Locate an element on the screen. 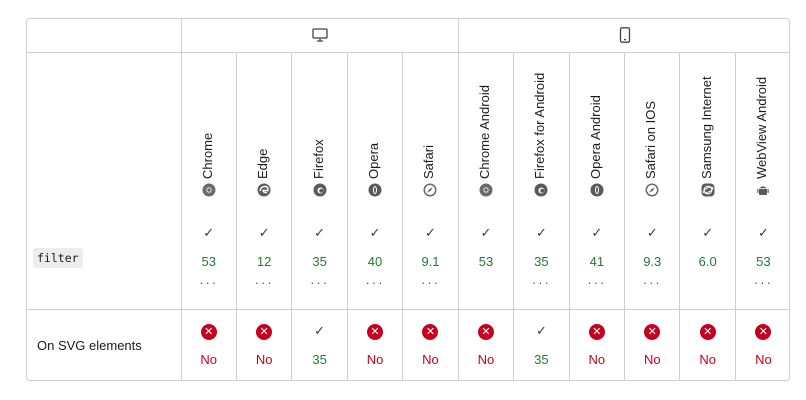 This screenshot has width=806, height=400. version-label: 53 is located at coordinates (208, 262).